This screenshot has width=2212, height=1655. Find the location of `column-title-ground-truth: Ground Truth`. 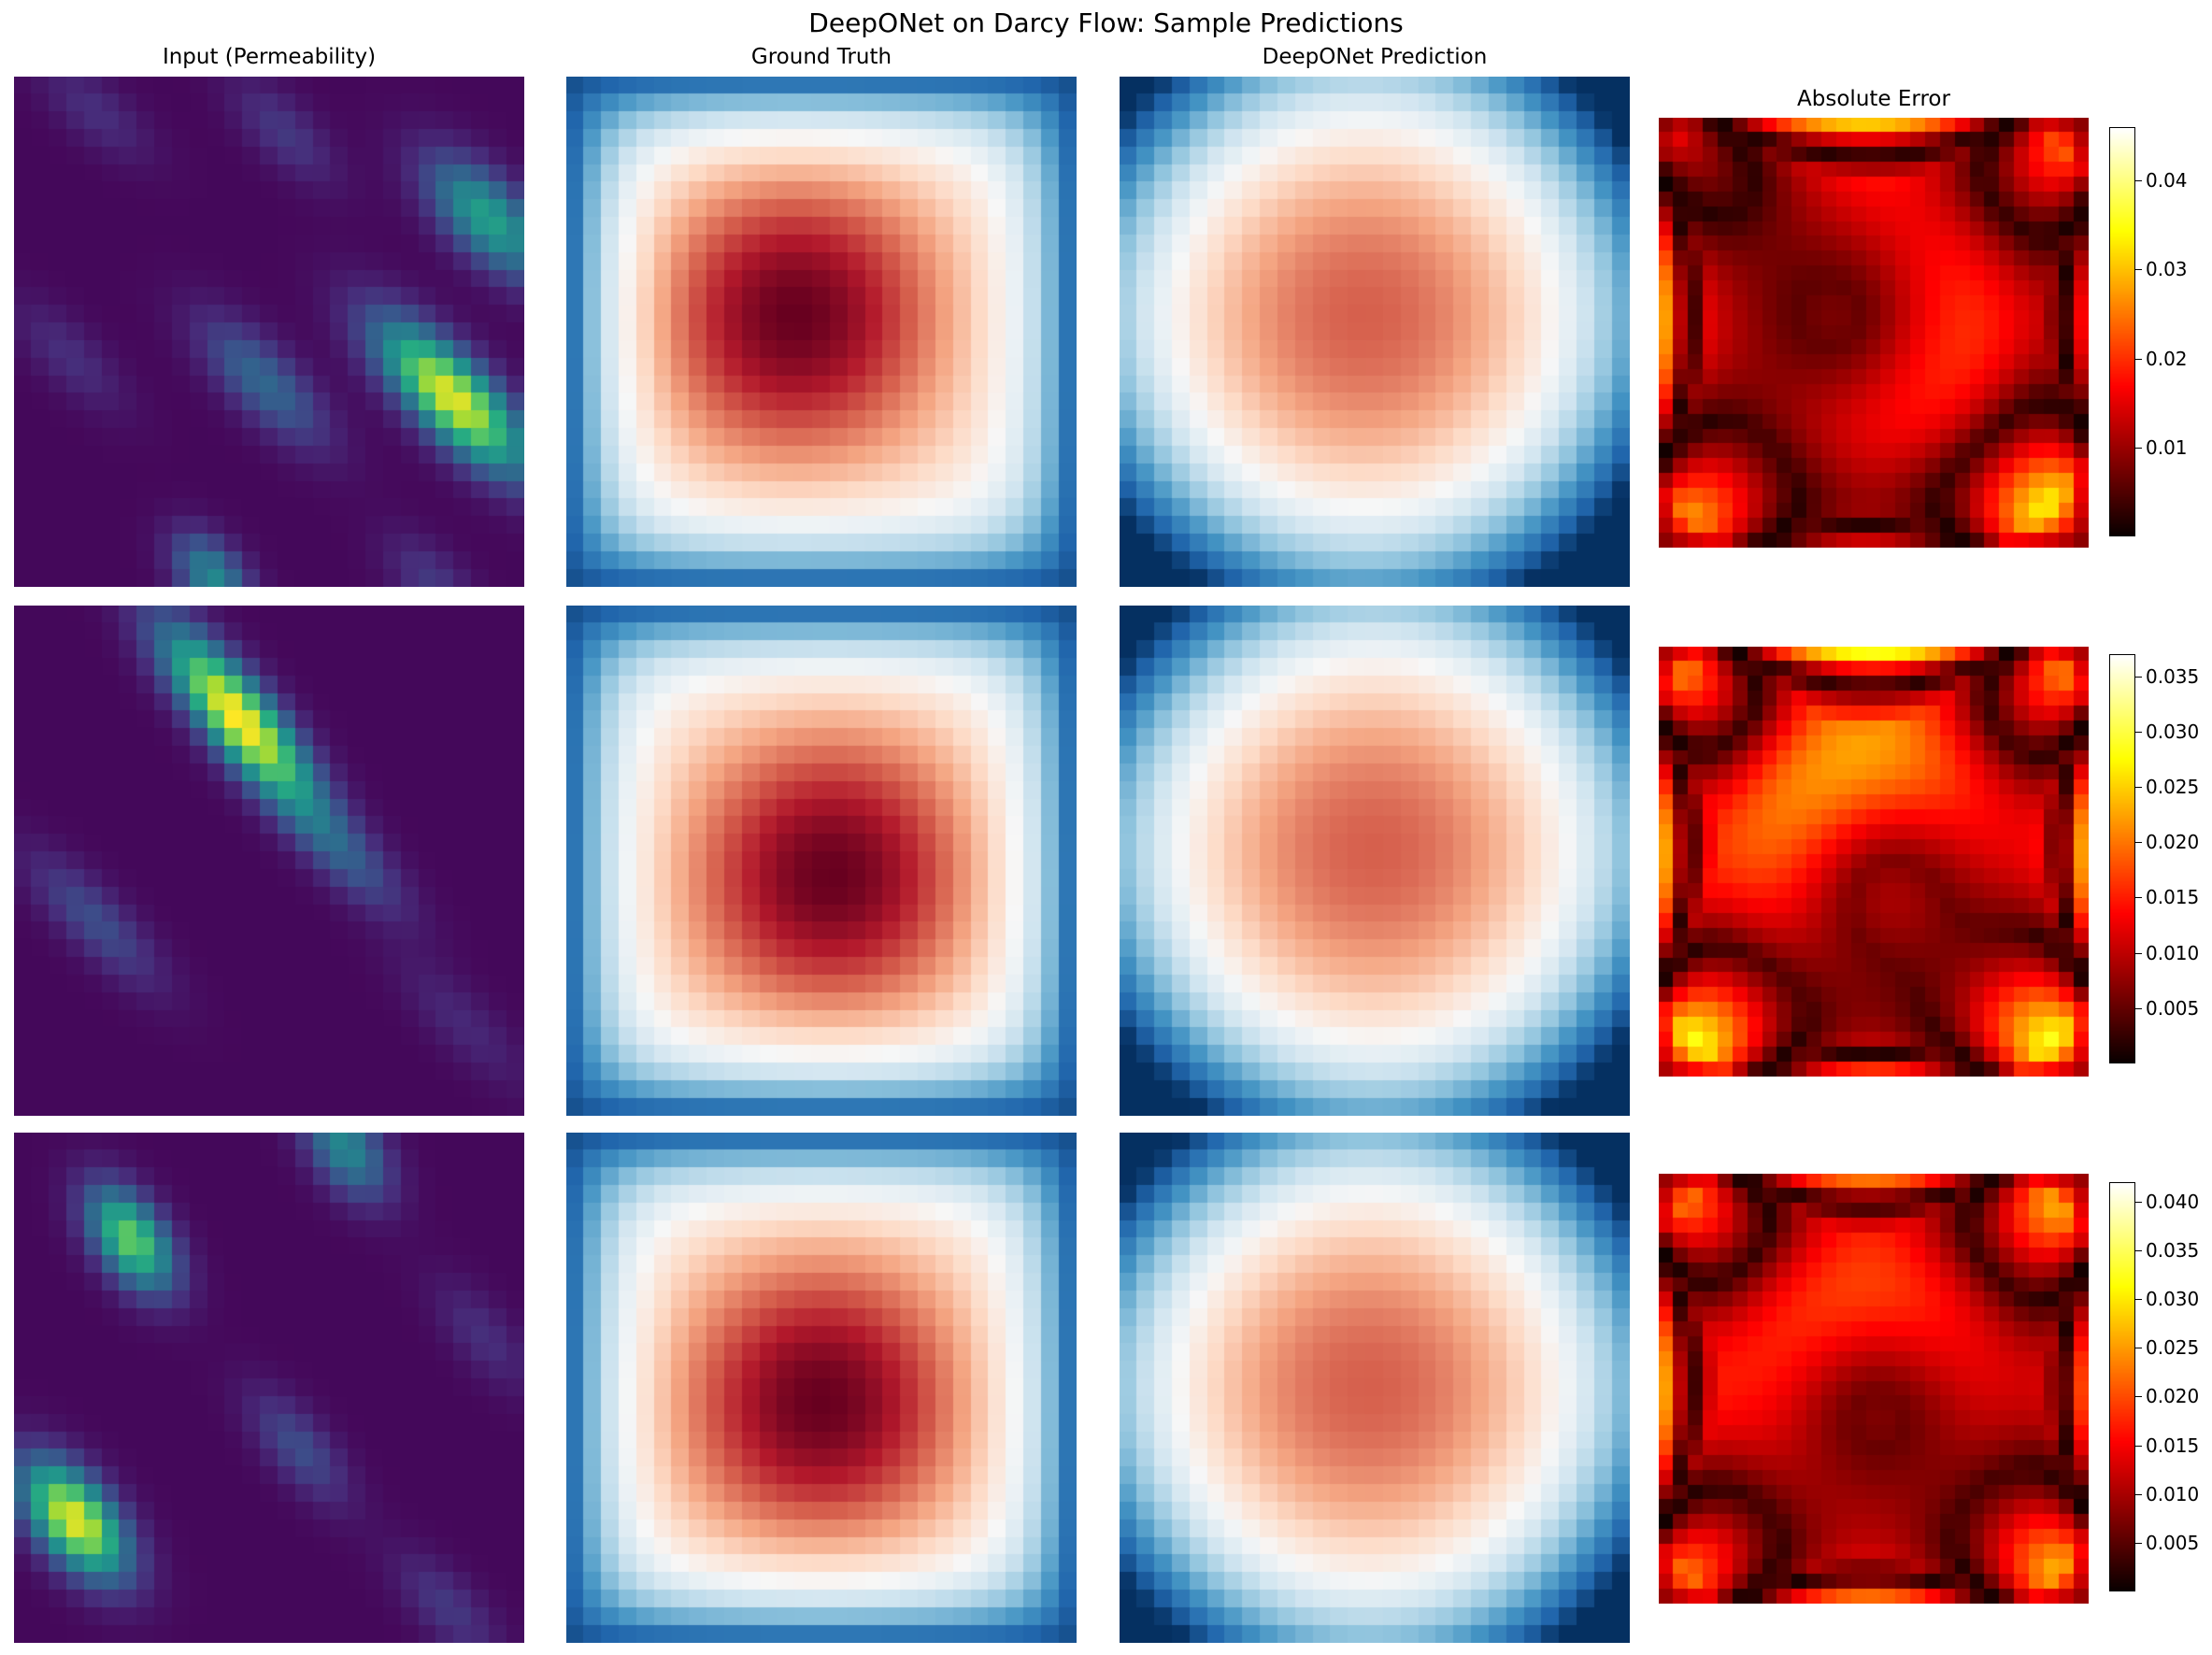

column-title-ground-truth: Ground Truth is located at coordinates (821, 57).